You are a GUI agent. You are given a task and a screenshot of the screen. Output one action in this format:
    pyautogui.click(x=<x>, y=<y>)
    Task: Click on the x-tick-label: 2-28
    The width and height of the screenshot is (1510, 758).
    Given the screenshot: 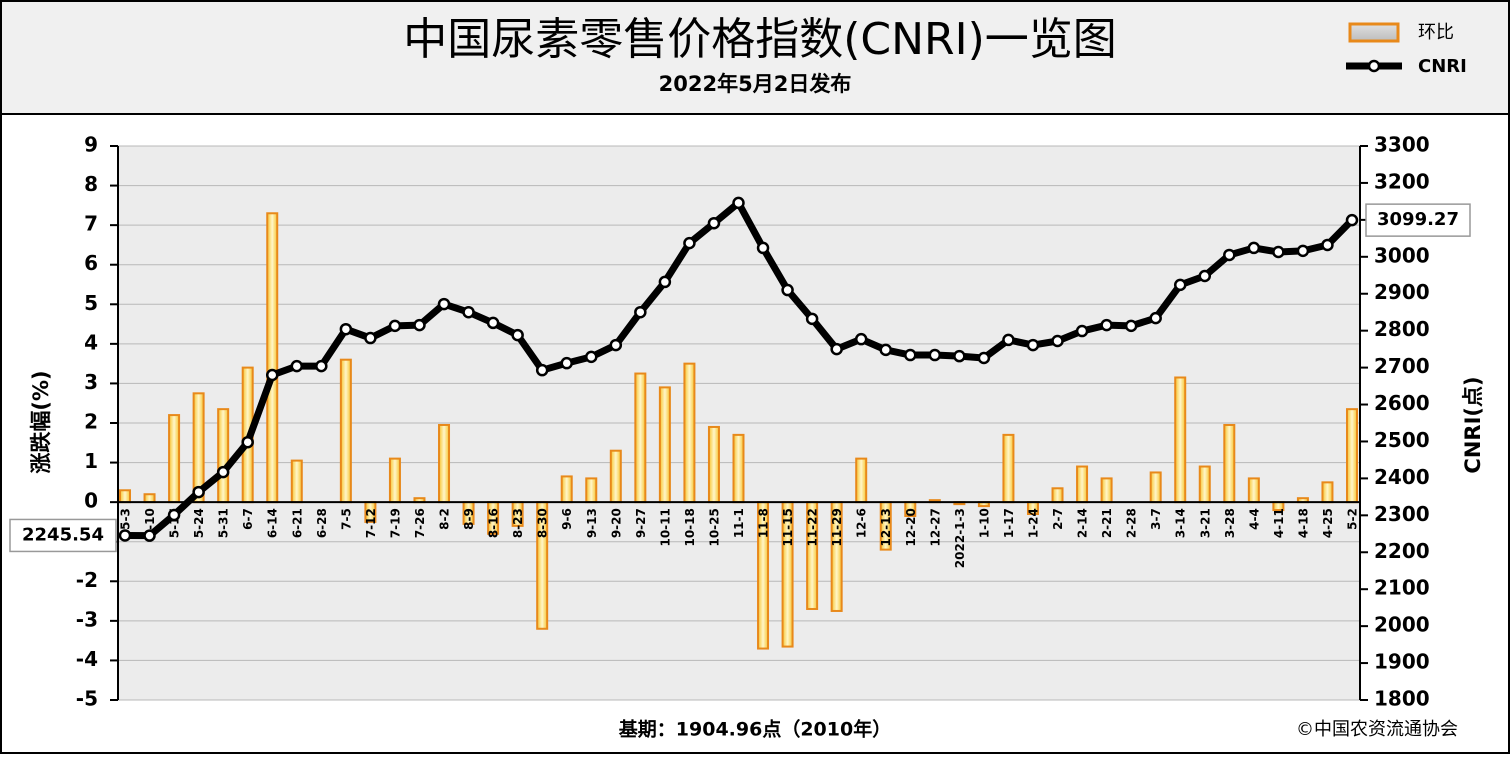 What is the action you would take?
    pyautogui.click(x=1132, y=523)
    